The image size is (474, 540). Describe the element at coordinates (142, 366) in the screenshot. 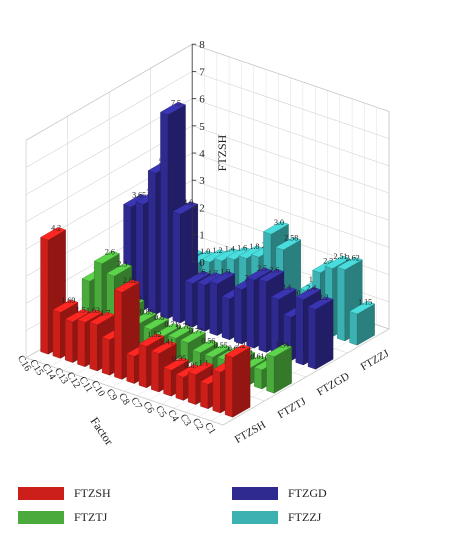

I see `bar-ftzsh-c8` at that location.